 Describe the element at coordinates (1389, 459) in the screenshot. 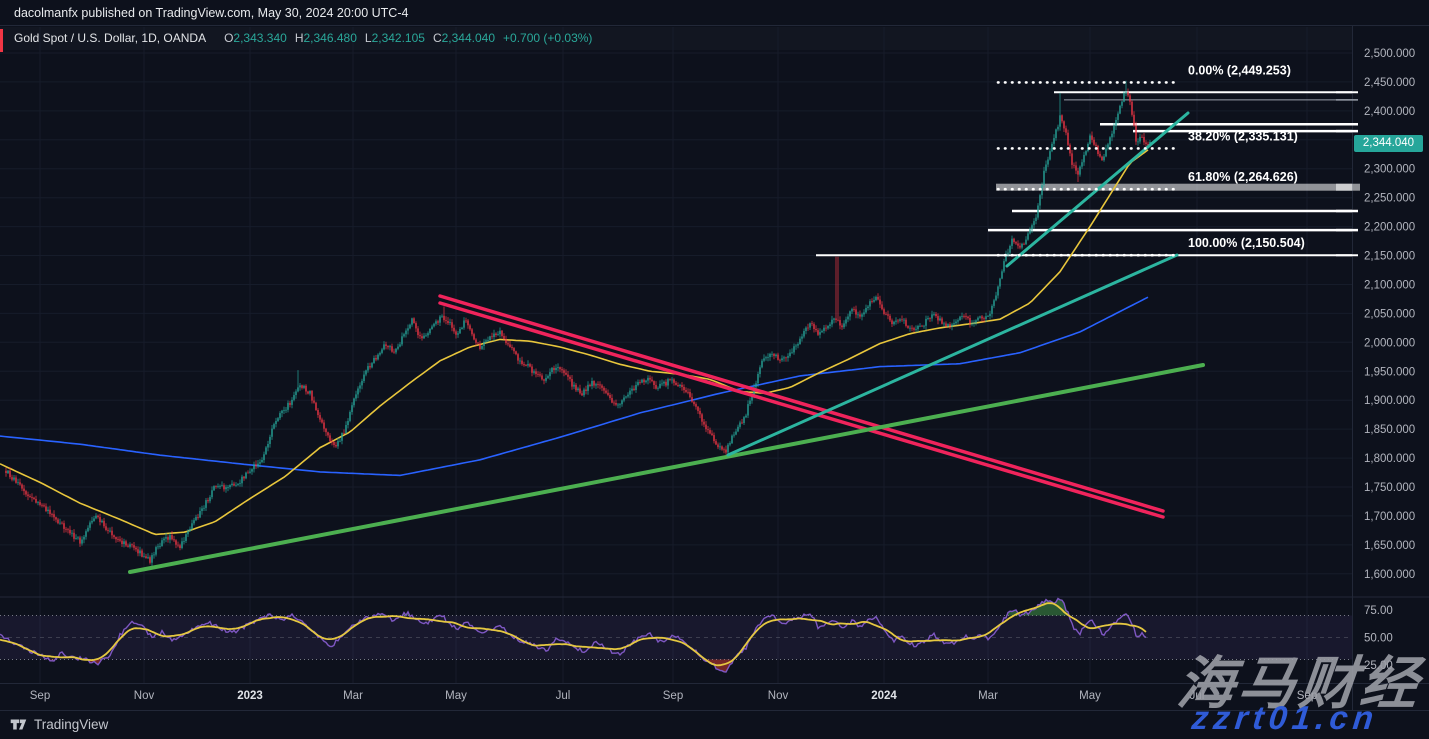

I see `price-tick-label: 1,800.000` at that location.